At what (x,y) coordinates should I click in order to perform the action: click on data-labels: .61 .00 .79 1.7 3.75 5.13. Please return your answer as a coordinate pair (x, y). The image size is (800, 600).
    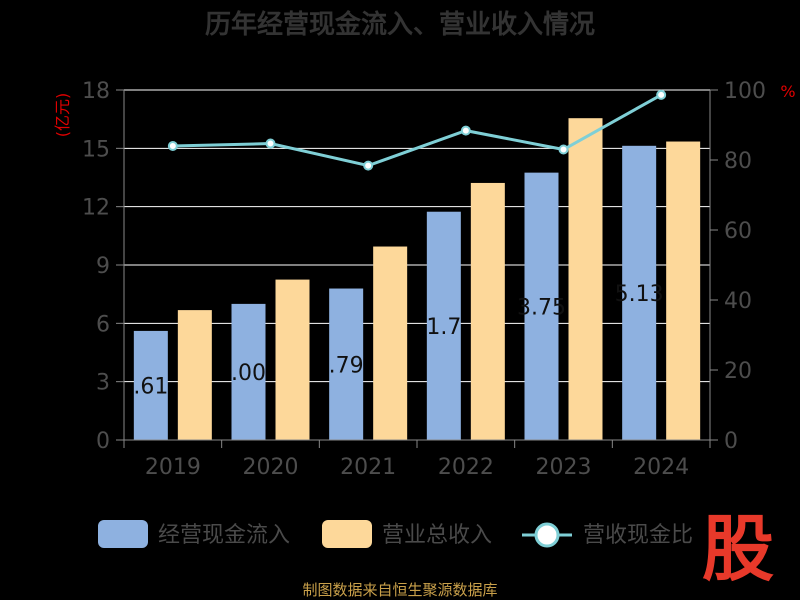
    Looking at the image, I should click on (398, 341).